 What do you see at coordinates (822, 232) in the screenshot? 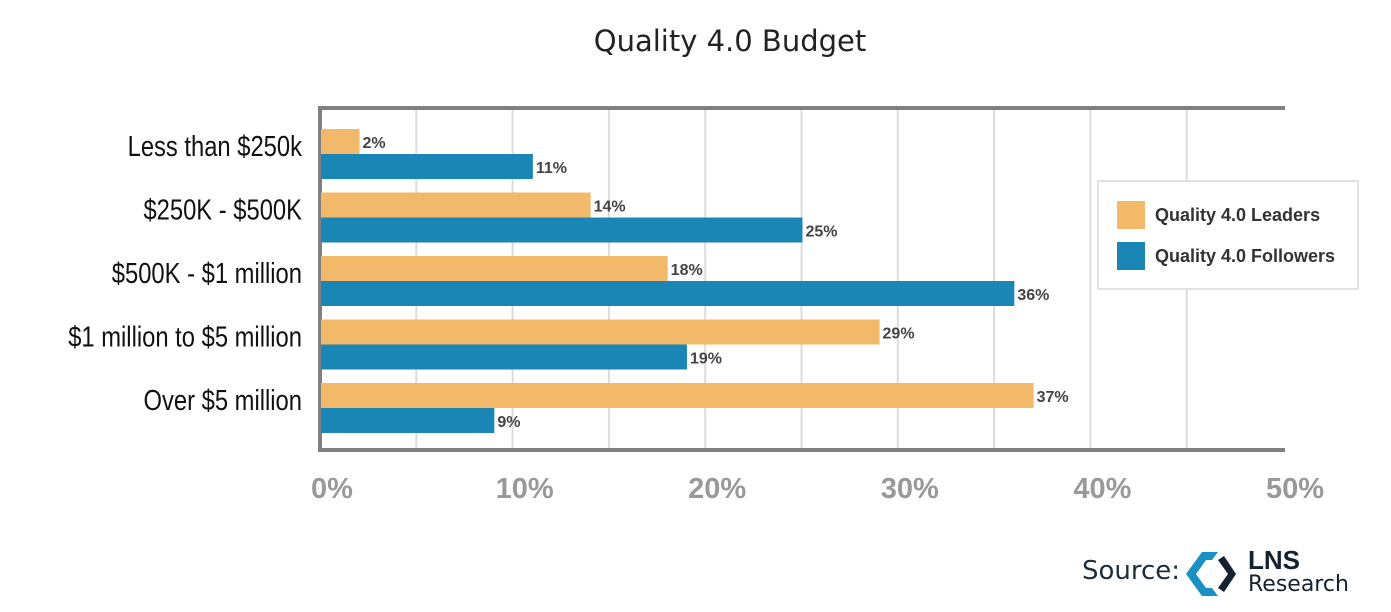
I see `data-label: 25%` at bounding box center [822, 232].